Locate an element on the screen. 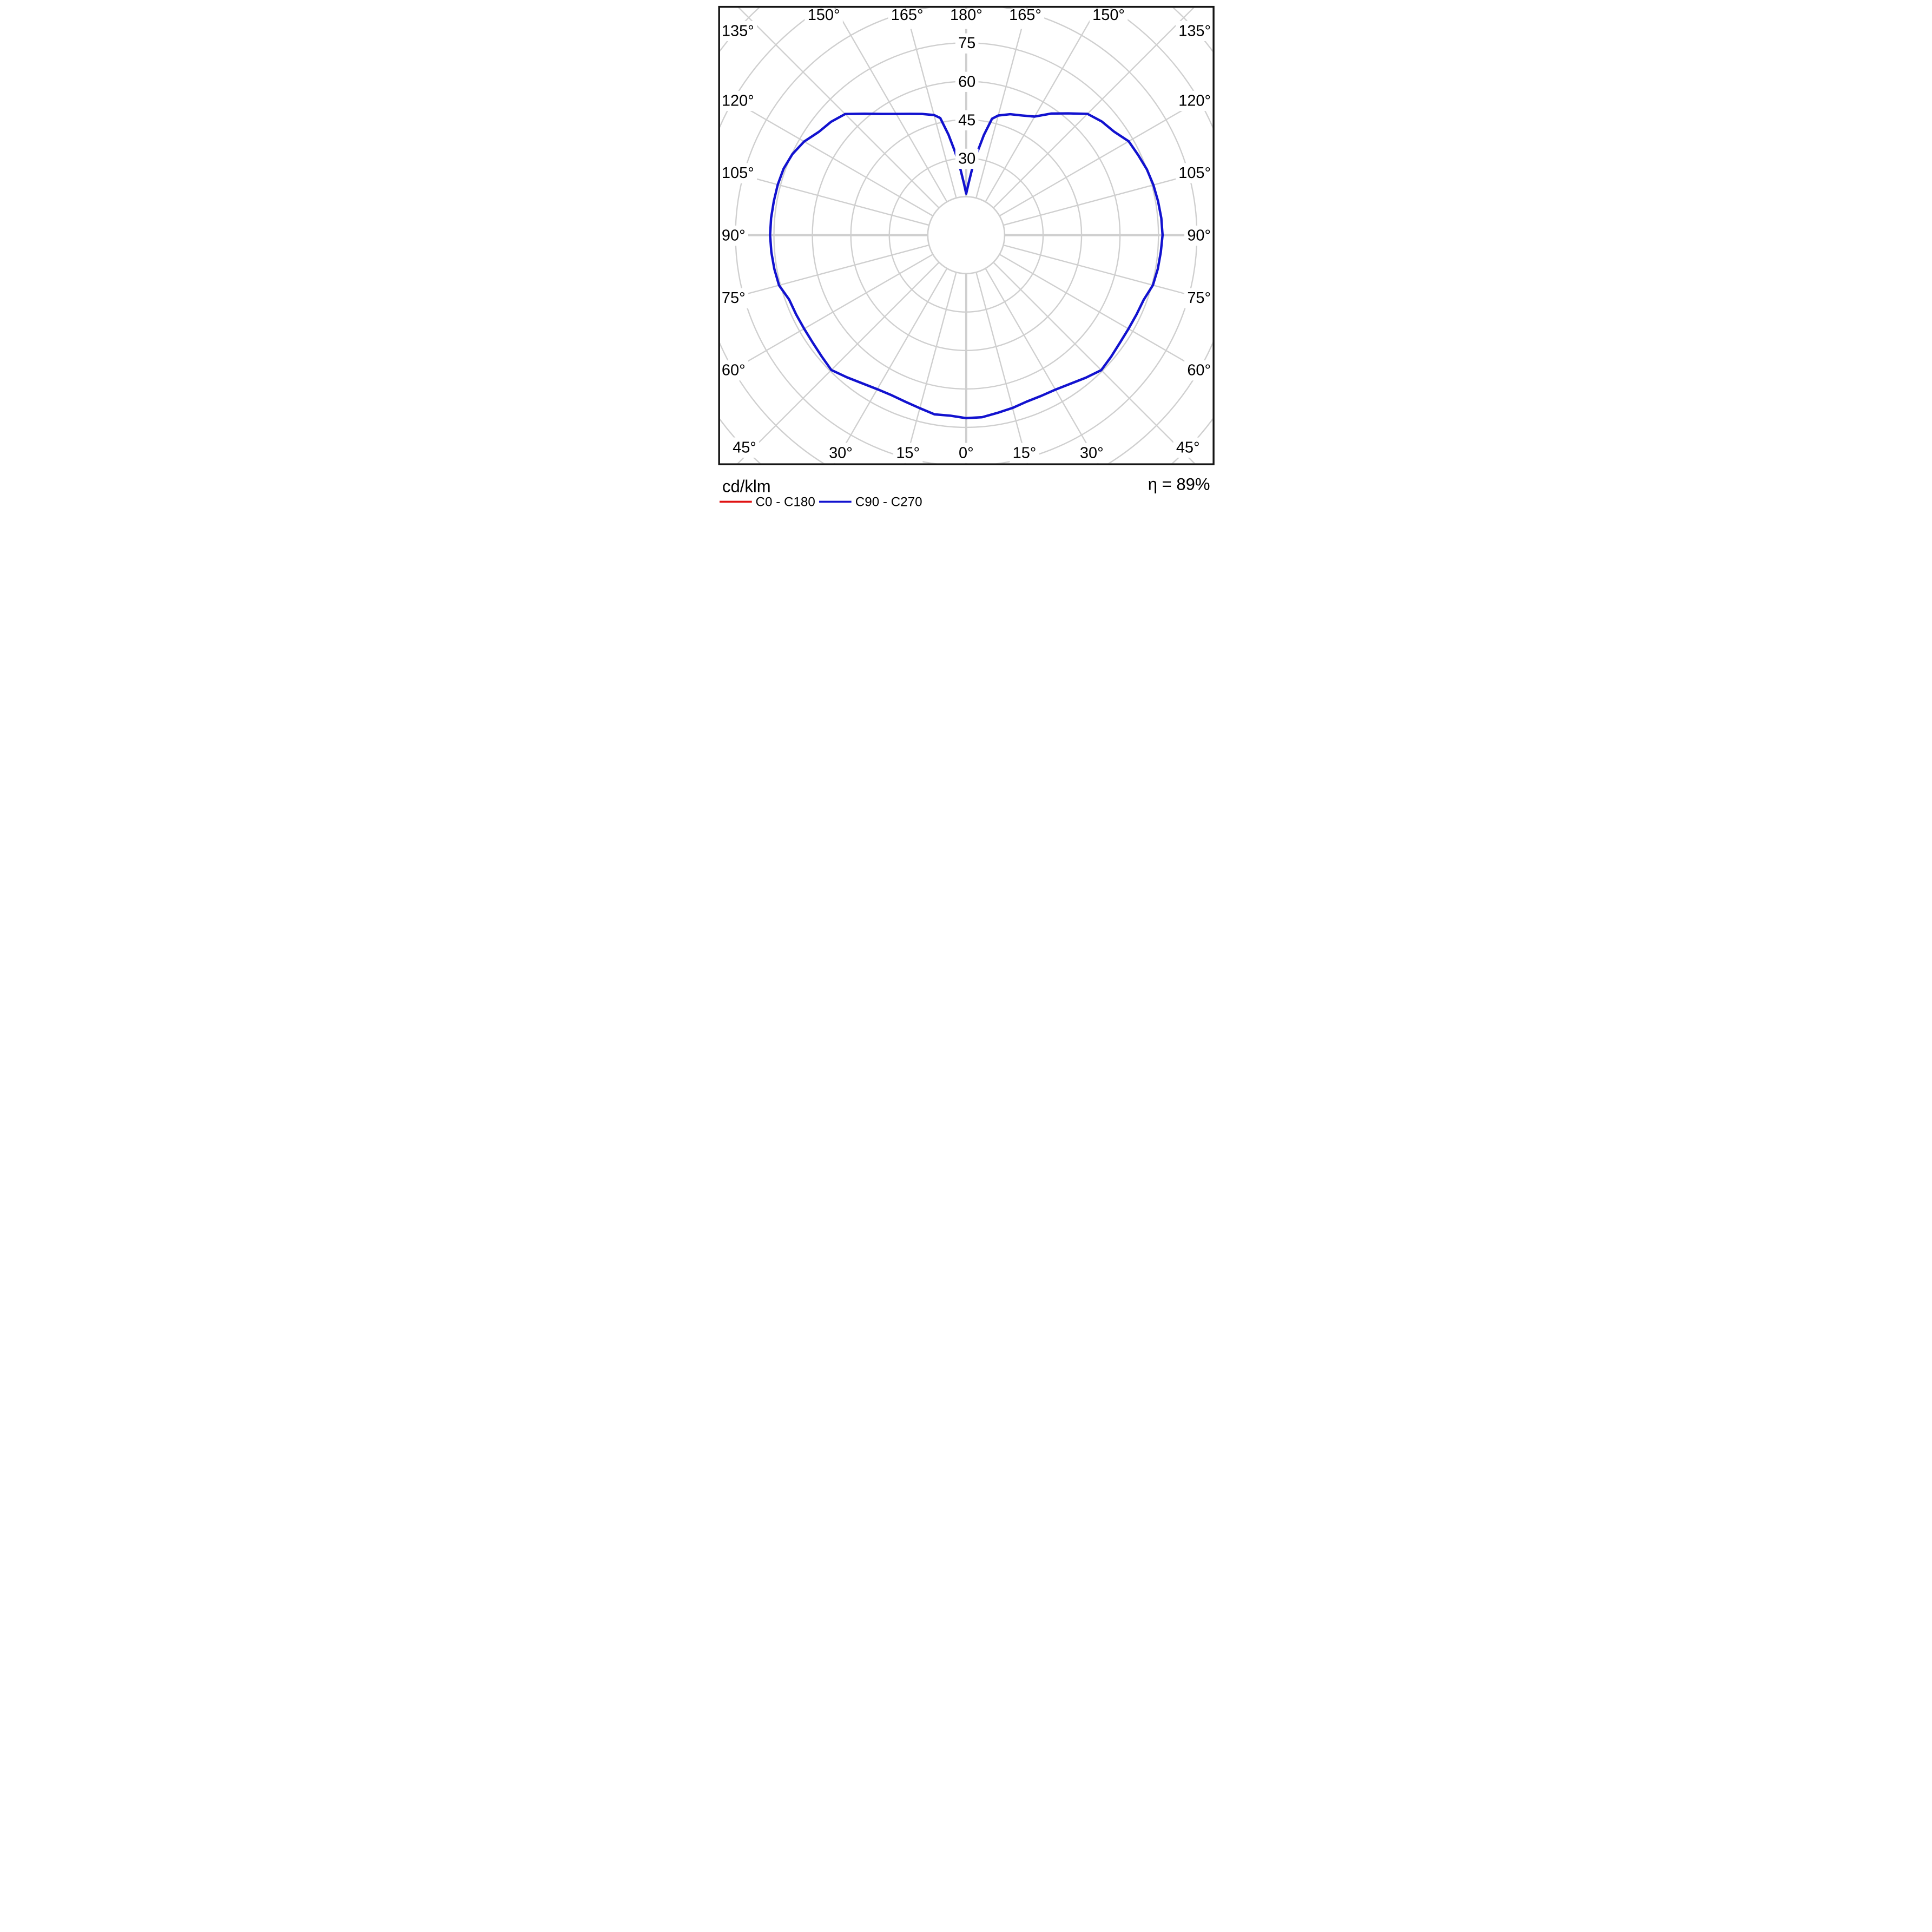  plot-area is located at coordinates (966, 236).